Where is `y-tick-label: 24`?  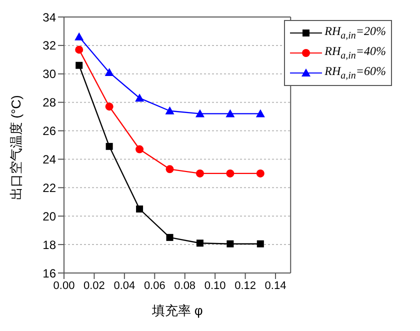
y-tick-label: 24 is located at coordinates (49, 159).